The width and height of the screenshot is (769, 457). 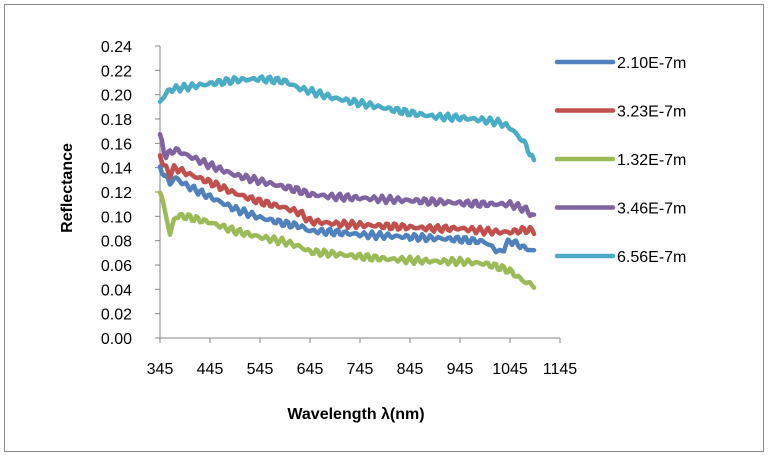 What do you see at coordinates (651, 63) in the screenshot?
I see `legend-label: 2.10E-7m` at bounding box center [651, 63].